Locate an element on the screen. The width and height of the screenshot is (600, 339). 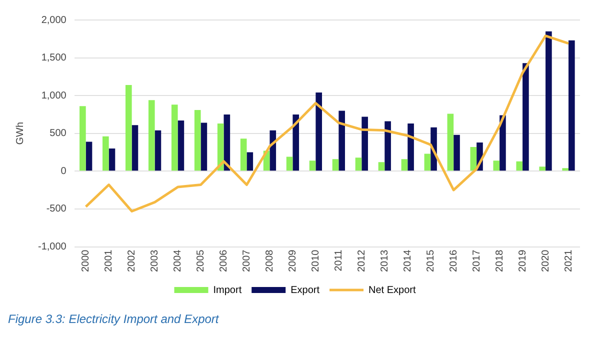
y-axis-title: GWh is located at coordinates (20, 133).